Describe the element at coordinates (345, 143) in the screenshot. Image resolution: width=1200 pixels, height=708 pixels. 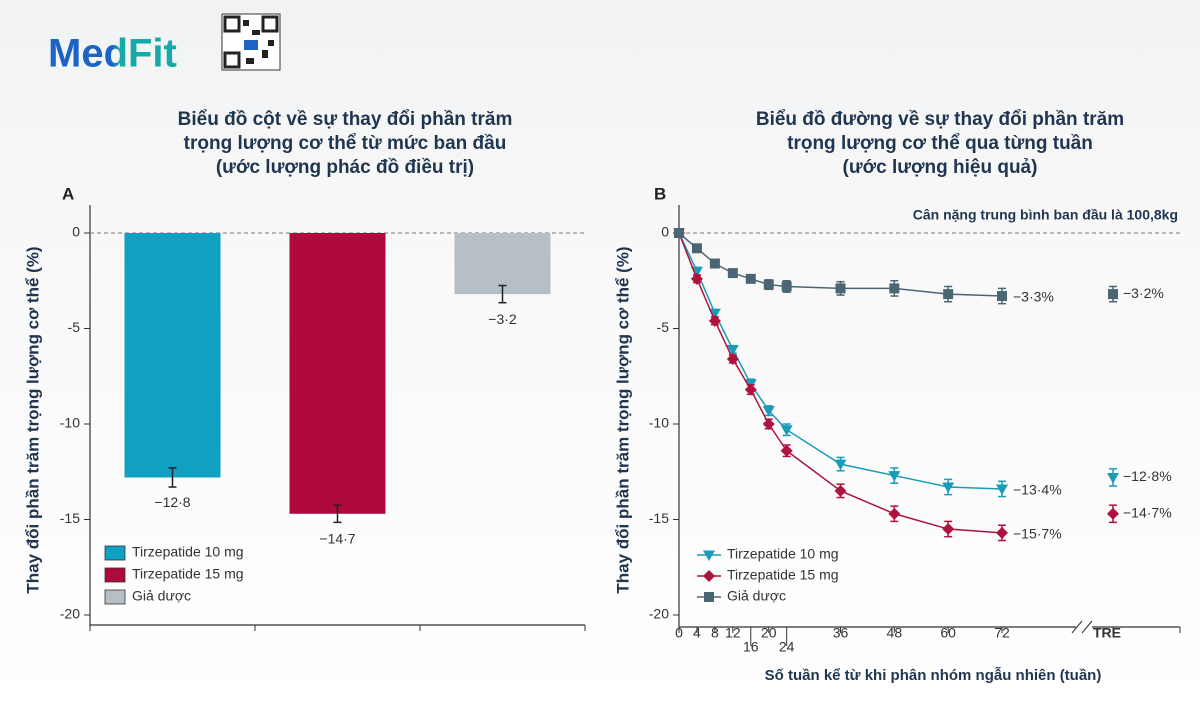
I see `chart-title: trọng lượng cơ thể từ mức ban đầu` at that location.